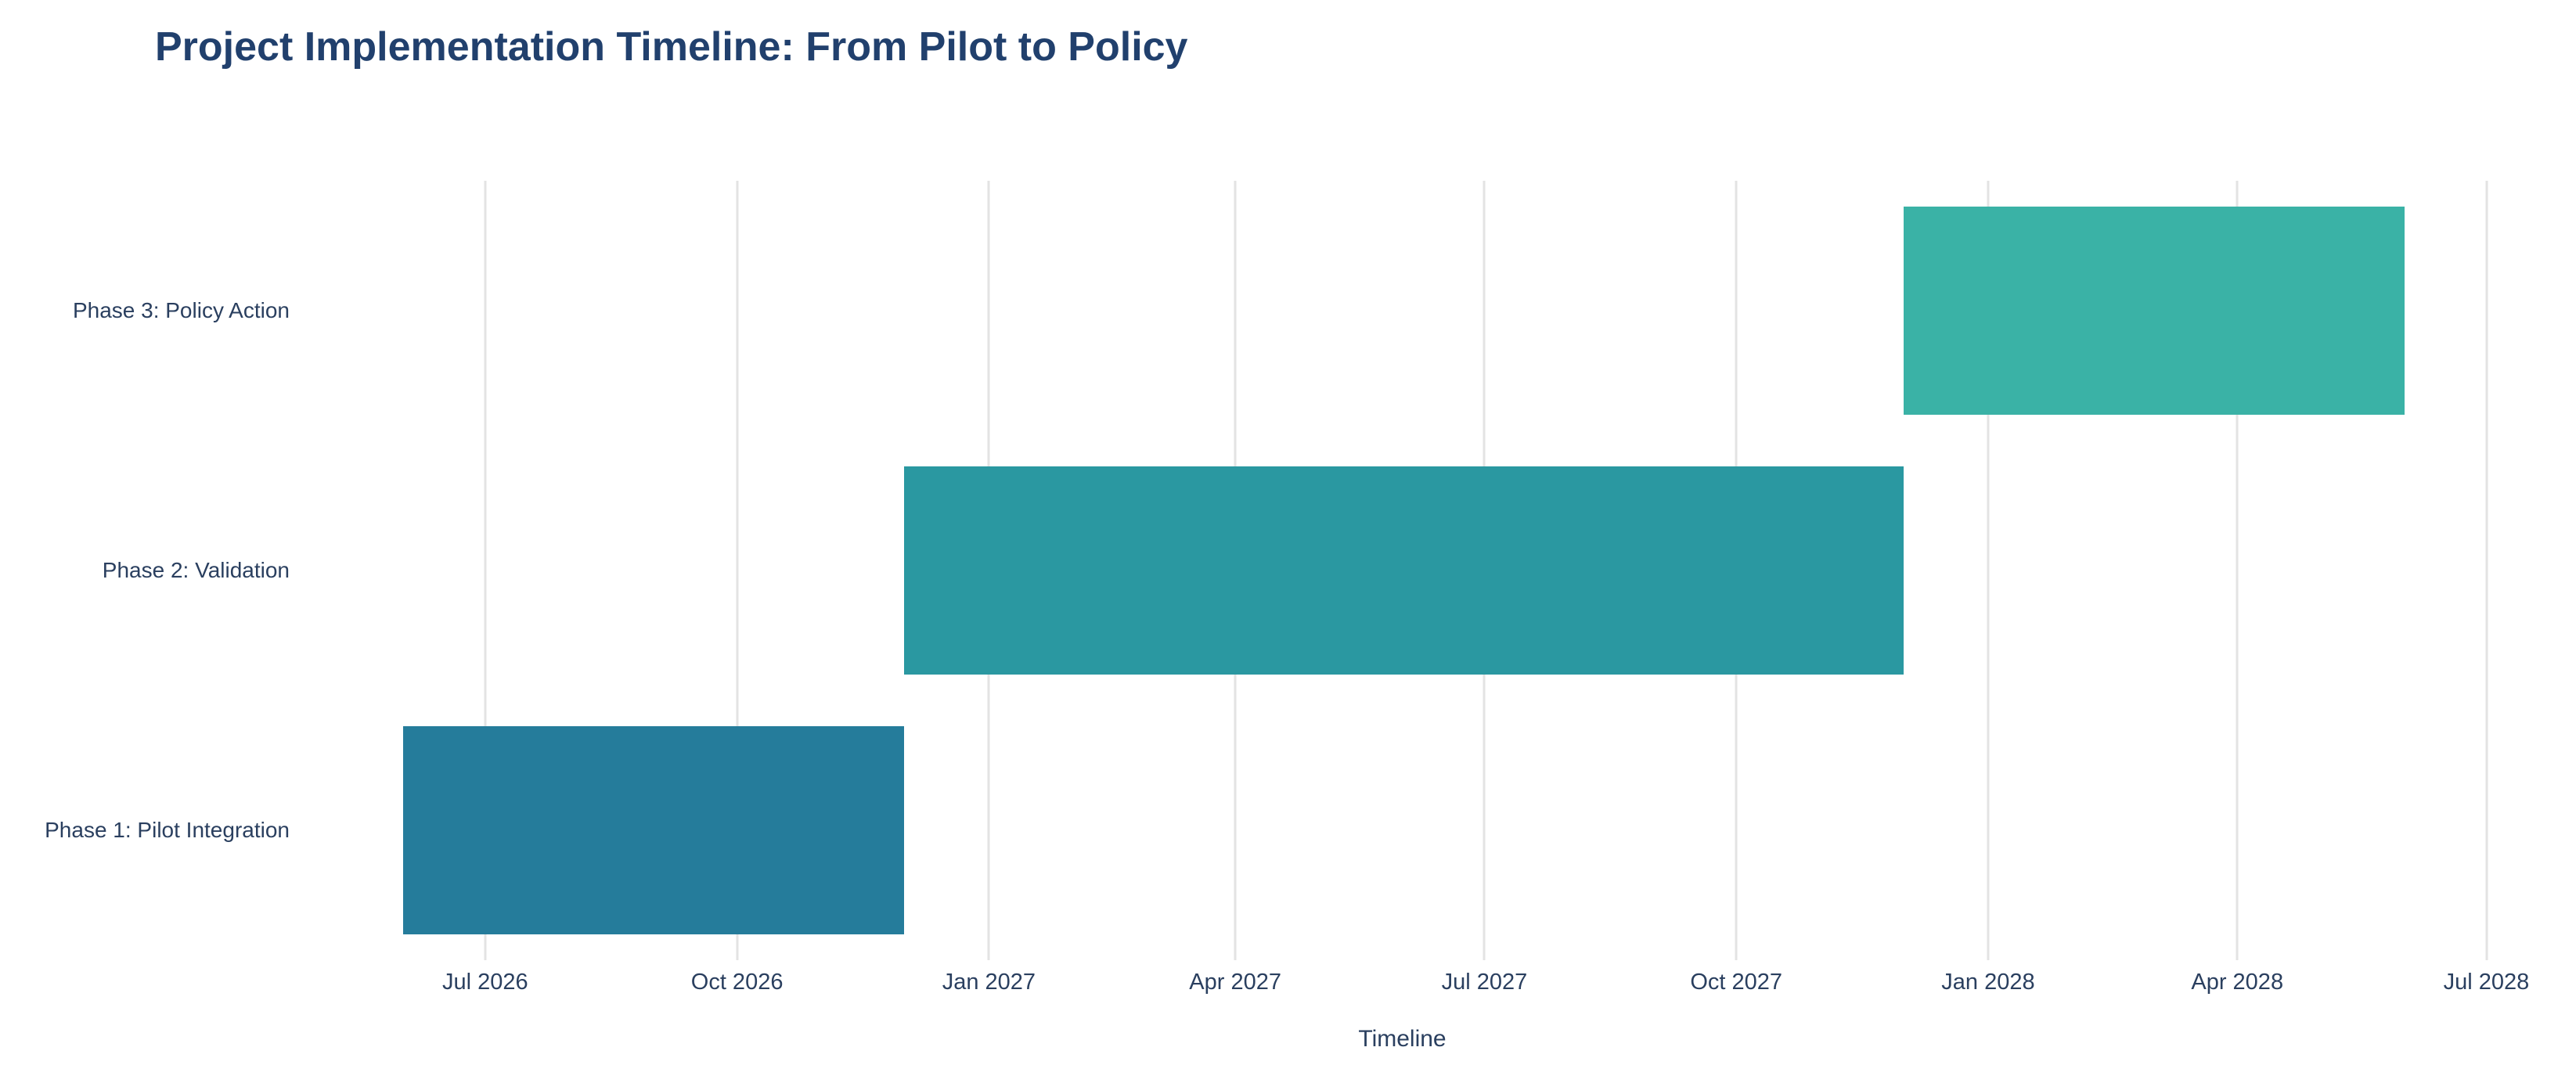 The image size is (2576, 1076). What do you see at coordinates (1402, 1039) in the screenshot?
I see `x-axis-title: Timeline` at bounding box center [1402, 1039].